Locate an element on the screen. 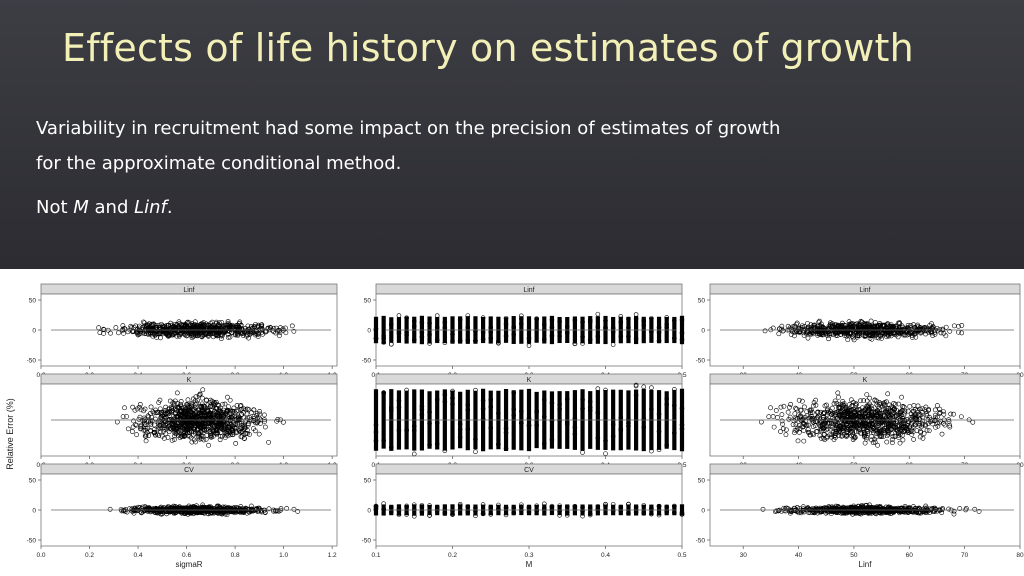 This screenshot has height=576, width=1024. panel-strip-label: K is located at coordinates (529, 380).